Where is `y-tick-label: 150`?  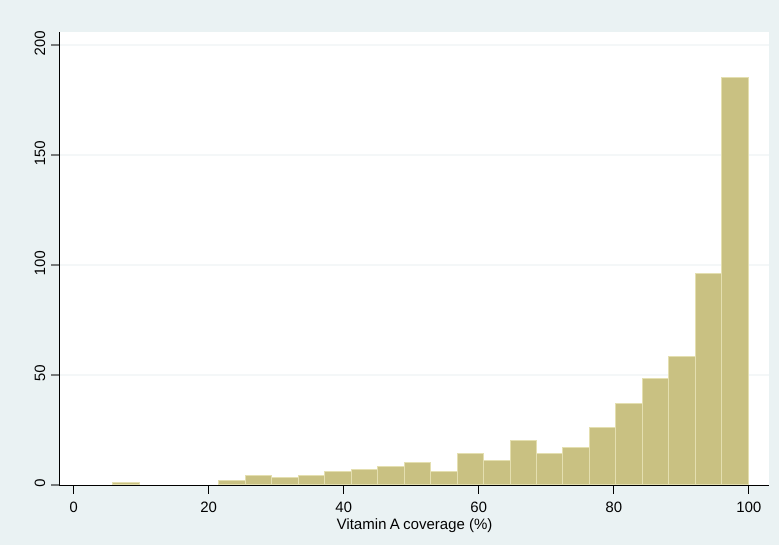
y-tick-label: 150 is located at coordinates (40, 153).